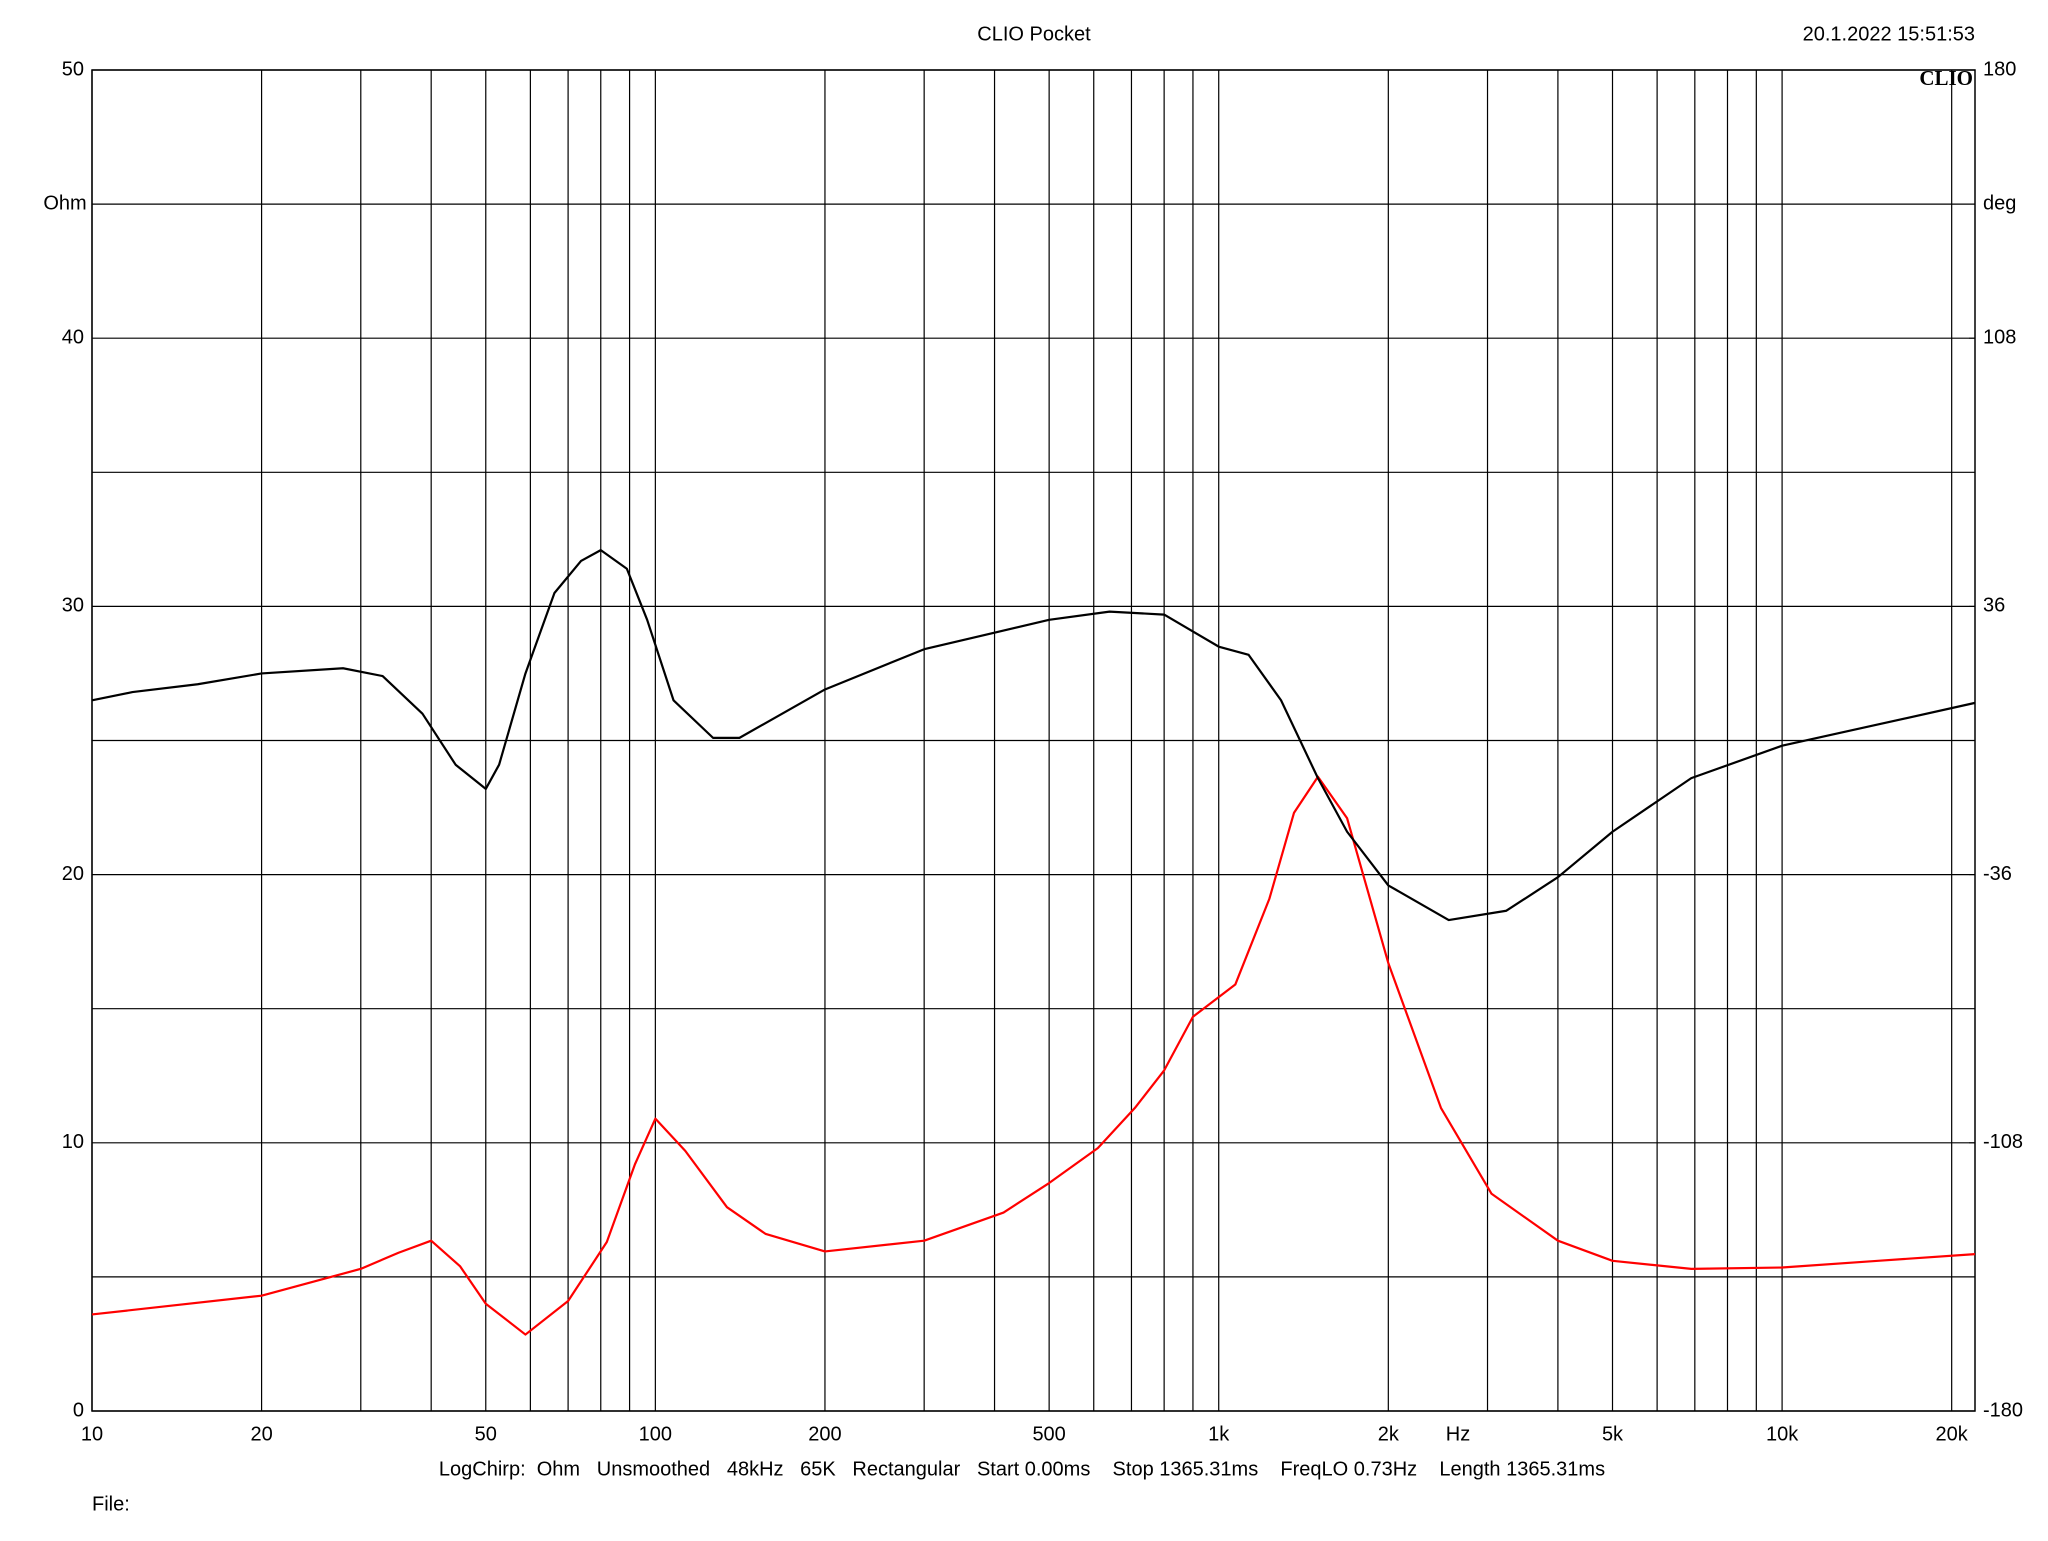 The width and height of the screenshot is (2048, 1541). Describe the element at coordinates (1613, 1434) in the screenshot. I see `x-tick-label: 5k` at that location.